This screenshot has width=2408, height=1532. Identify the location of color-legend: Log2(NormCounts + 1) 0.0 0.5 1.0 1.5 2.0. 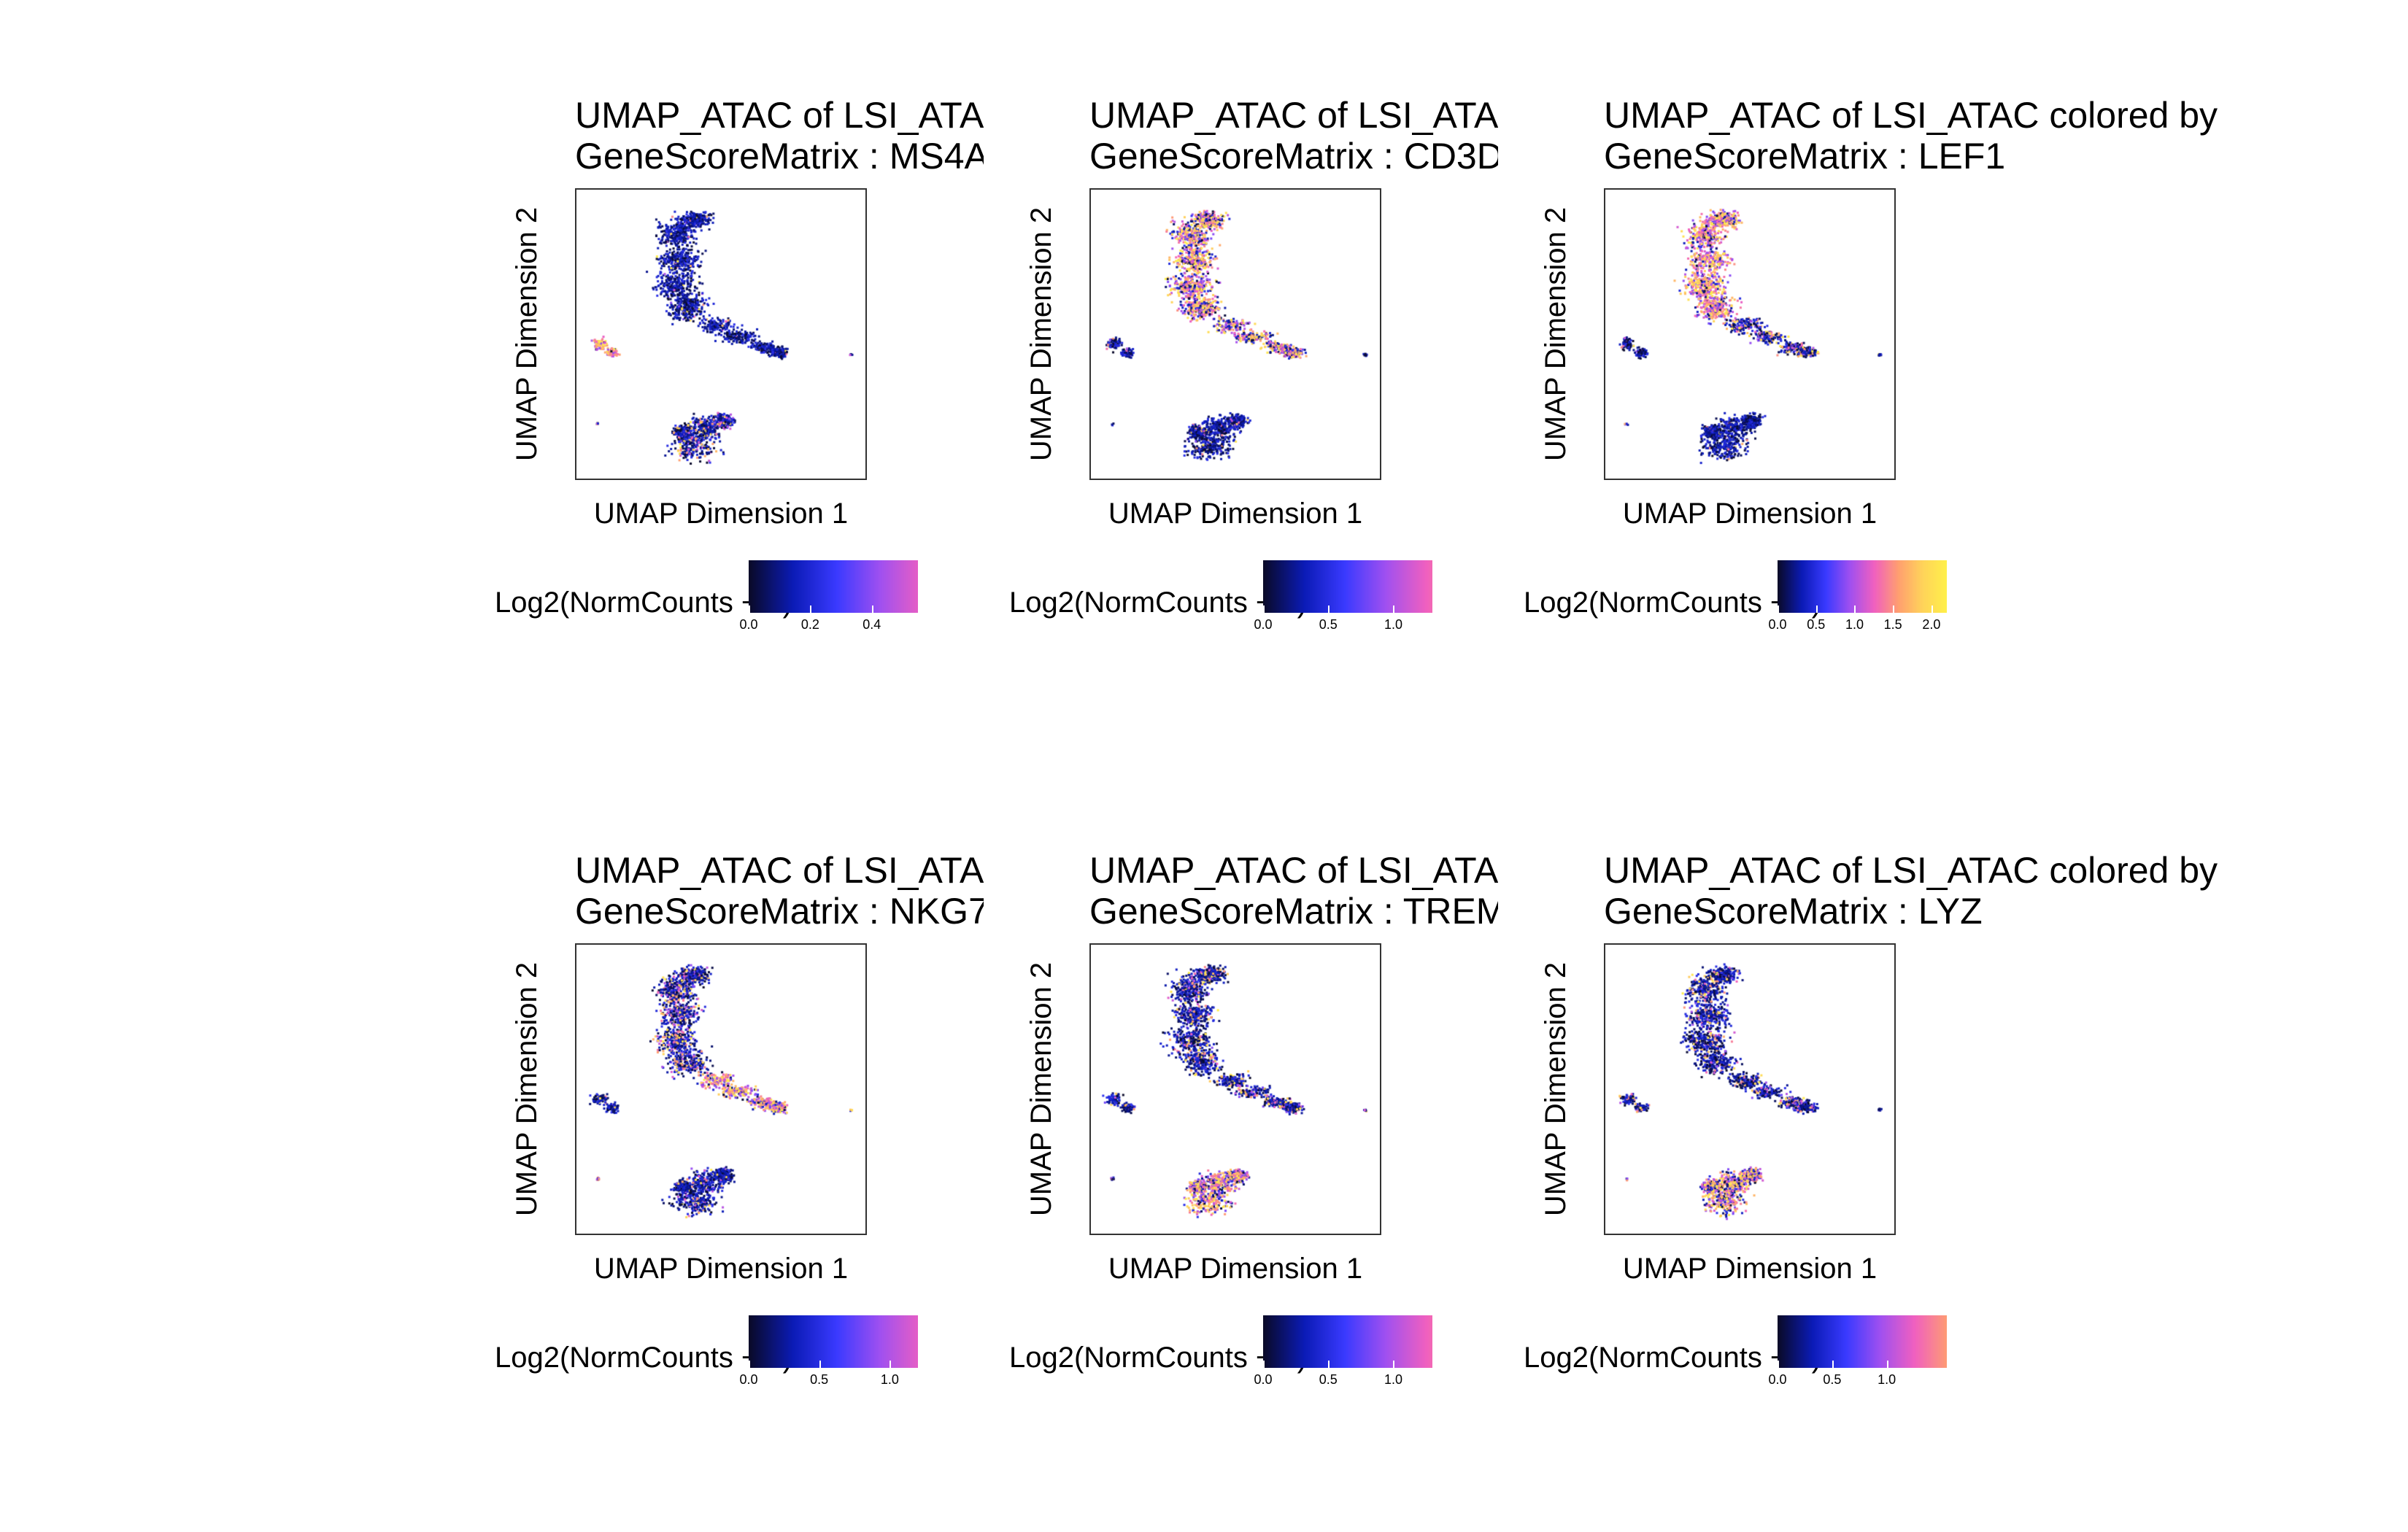
(1791, 604).